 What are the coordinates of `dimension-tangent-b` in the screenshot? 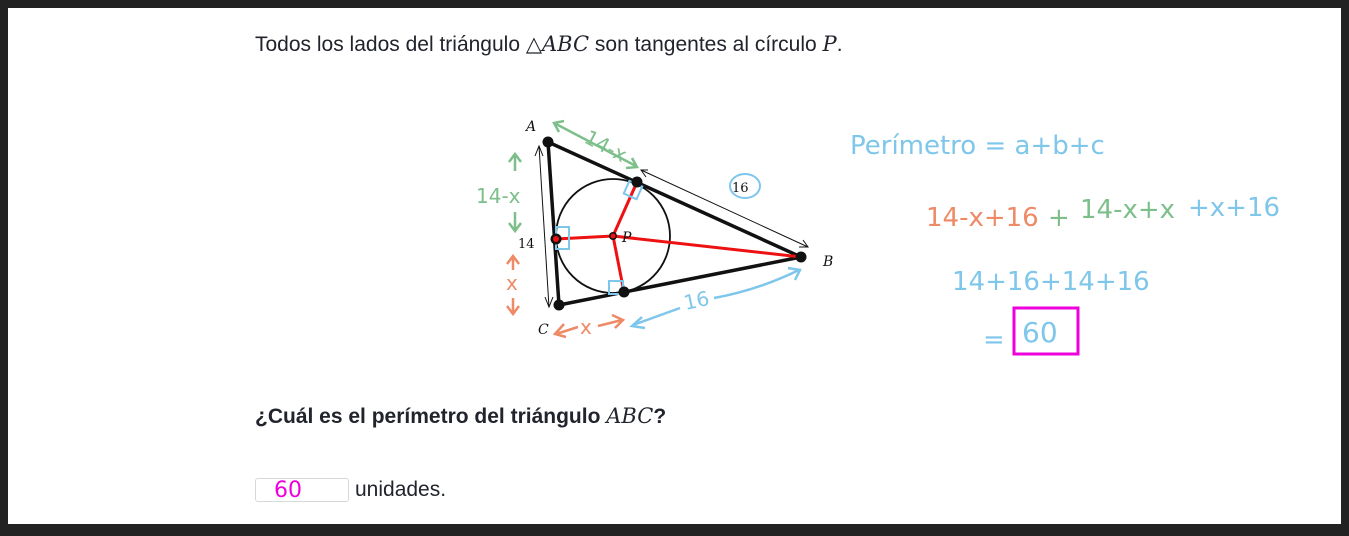 It's located at (724, 208).